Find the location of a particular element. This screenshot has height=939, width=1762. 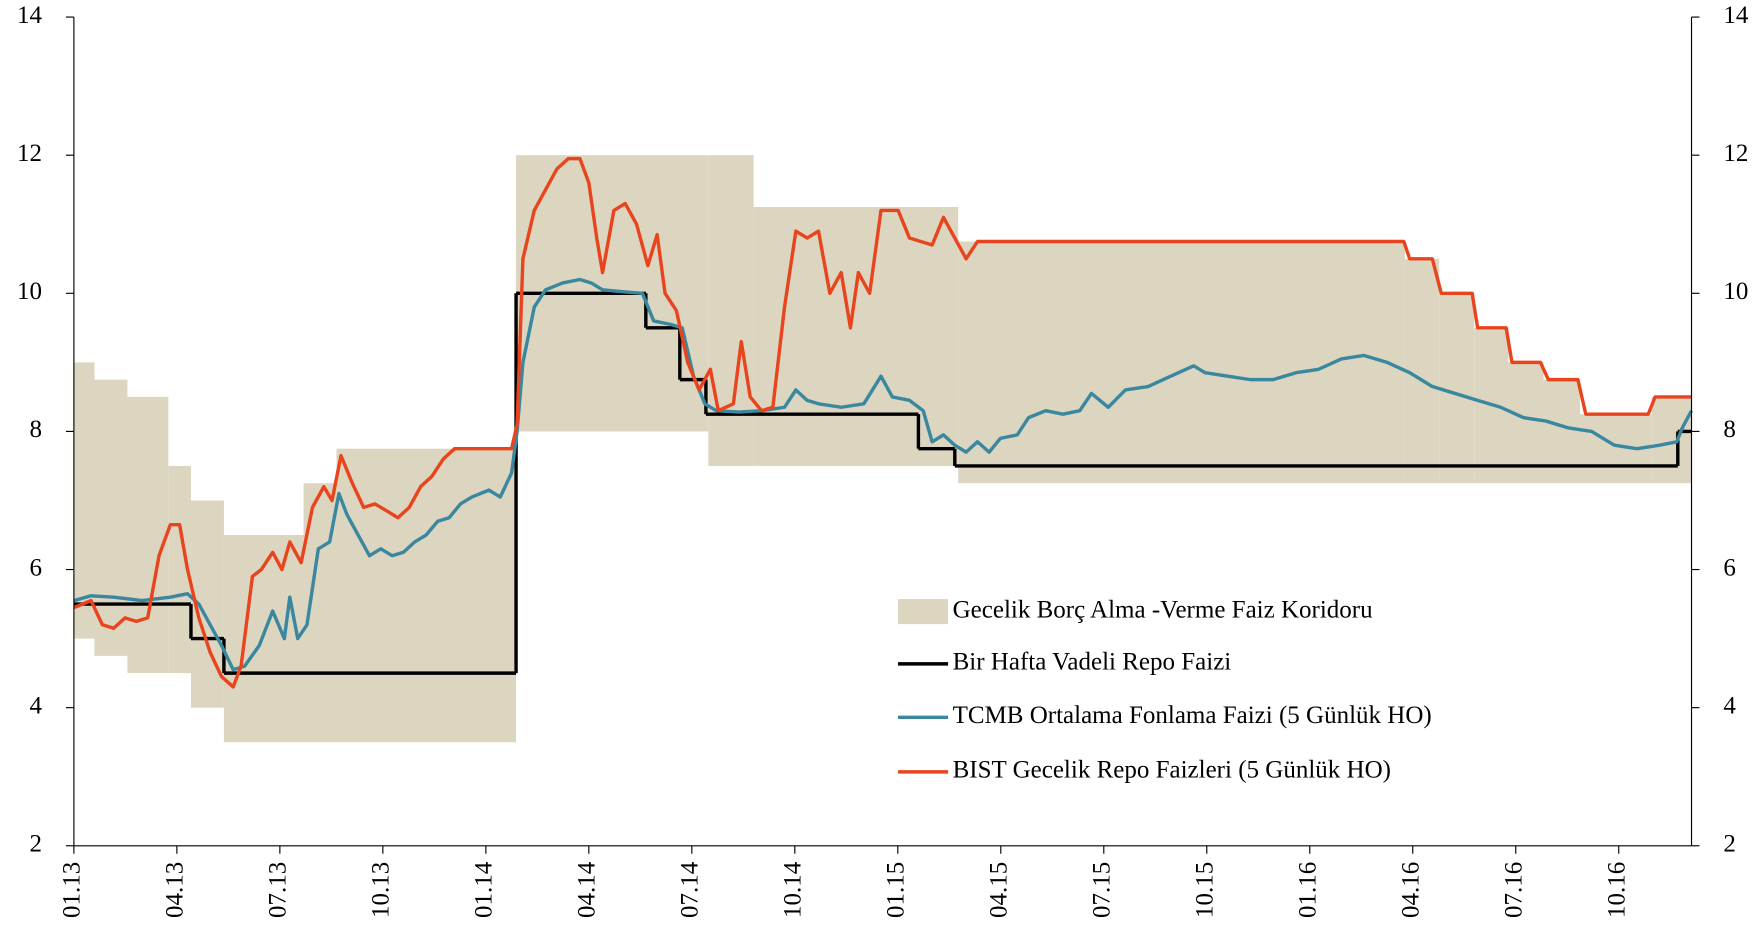

y2-tick-label: 12 is located at coordinates (1735, 153).